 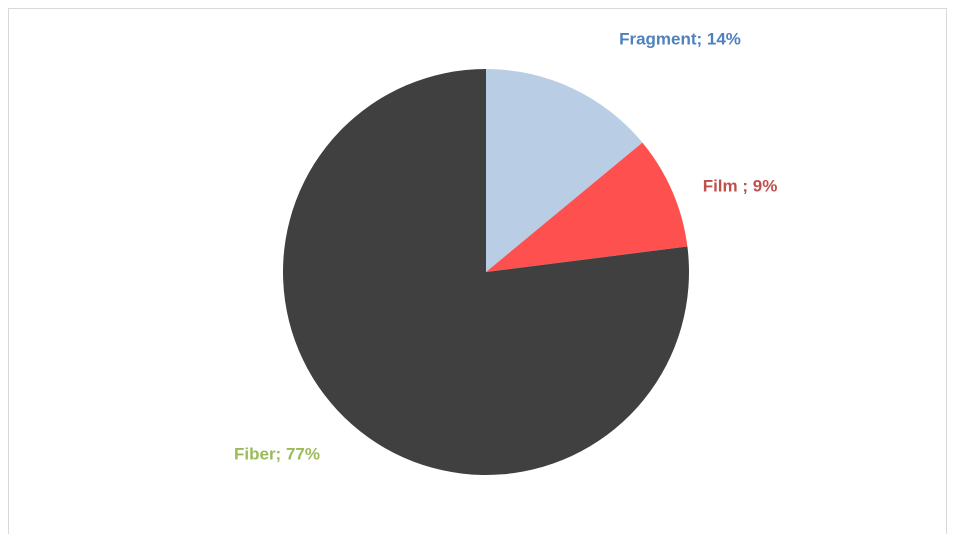 What do you see at coordinates (680, 38) in the screenshot?
I see `data-label: Fragment; 14%` at bounding box center [680, 38].